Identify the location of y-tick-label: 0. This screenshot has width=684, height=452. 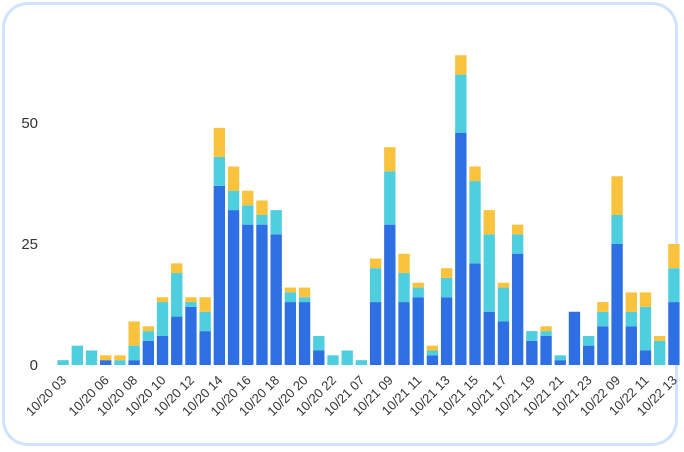
(34, 365).